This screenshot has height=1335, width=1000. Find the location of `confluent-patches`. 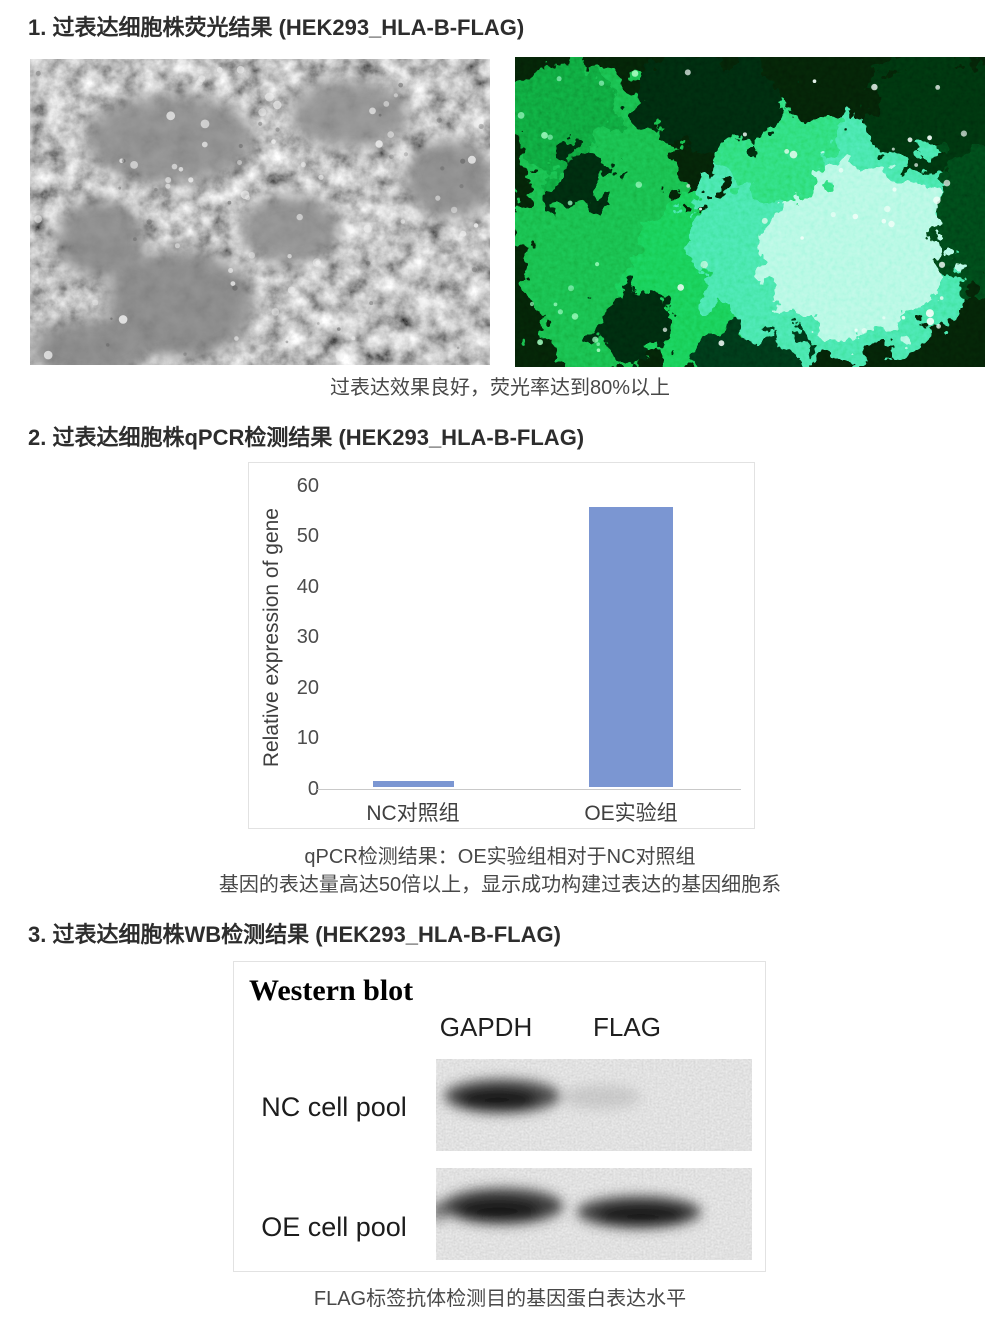

confluent-patches is located at coordinates (260, 222).